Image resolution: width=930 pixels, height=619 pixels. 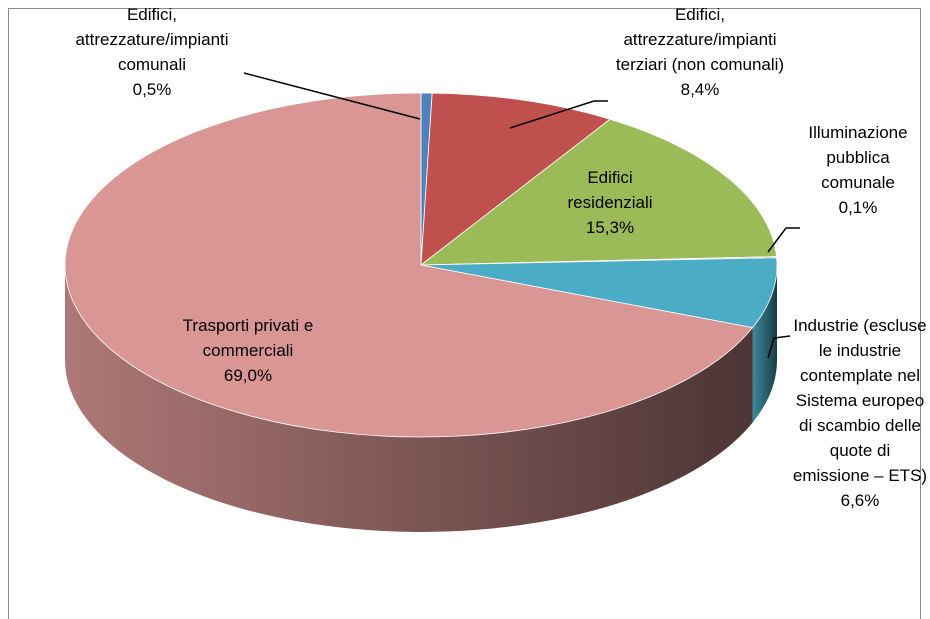 I want to click on category-label: Edifici residenziali, so click(x=610, y=190).